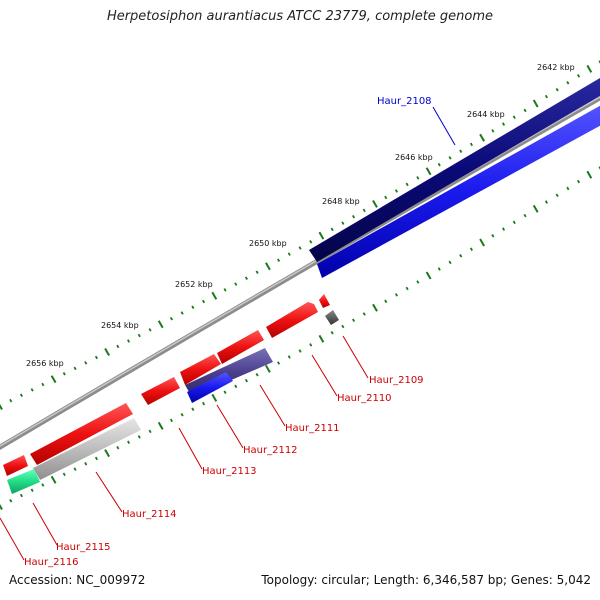 The width and height of the screenshot is (600, 600). What do you see at coordinates (240, 347) in the screenshot?
I see `gene-haur-2111-bar` at bounding box center [240, 347].